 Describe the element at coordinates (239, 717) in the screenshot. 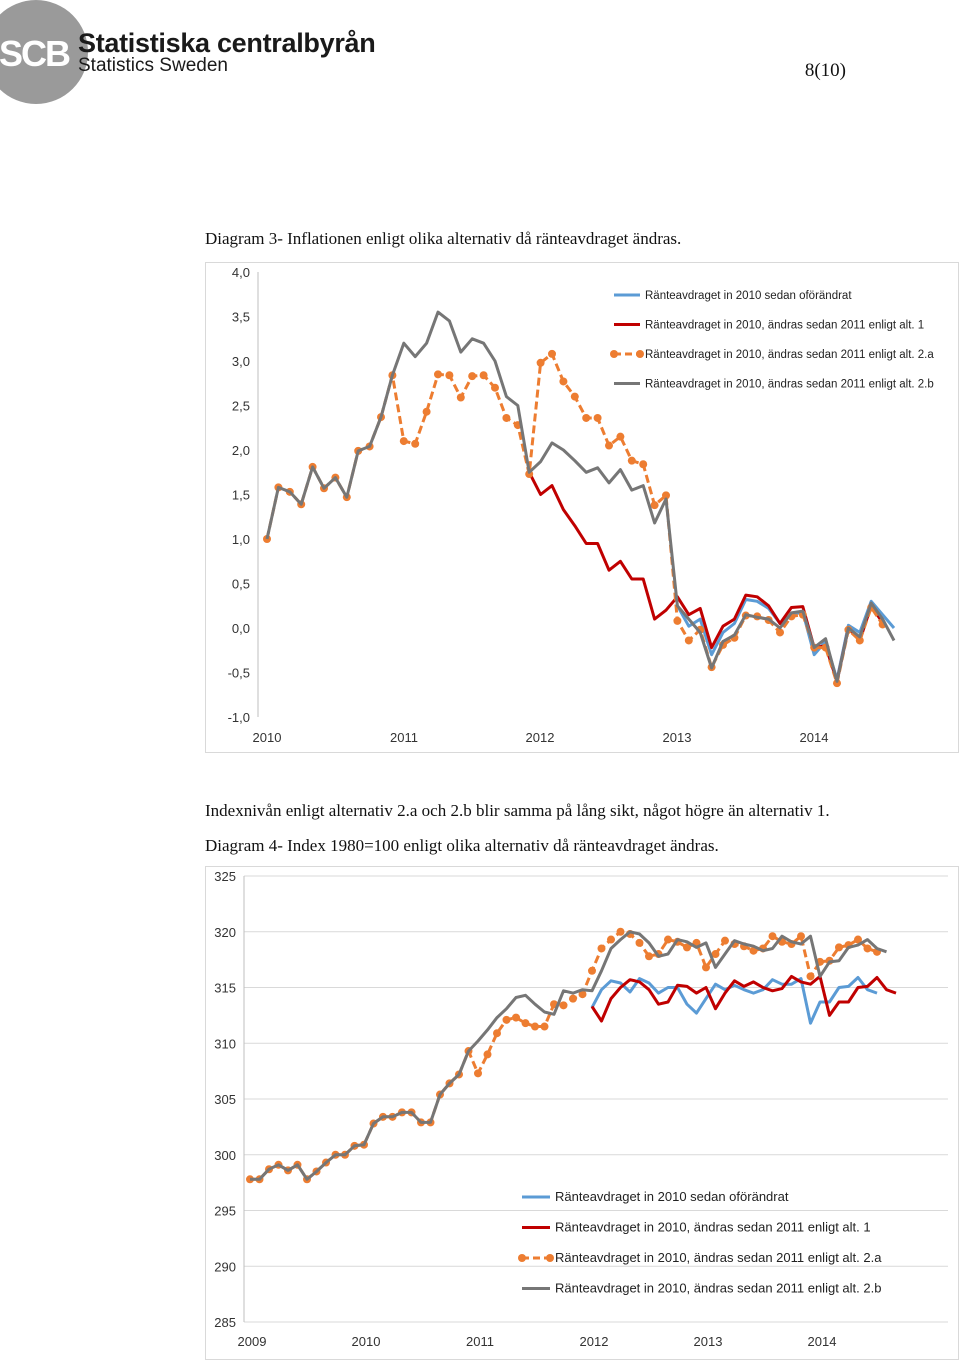

I see `y-tick-label: -1,0` at that location.